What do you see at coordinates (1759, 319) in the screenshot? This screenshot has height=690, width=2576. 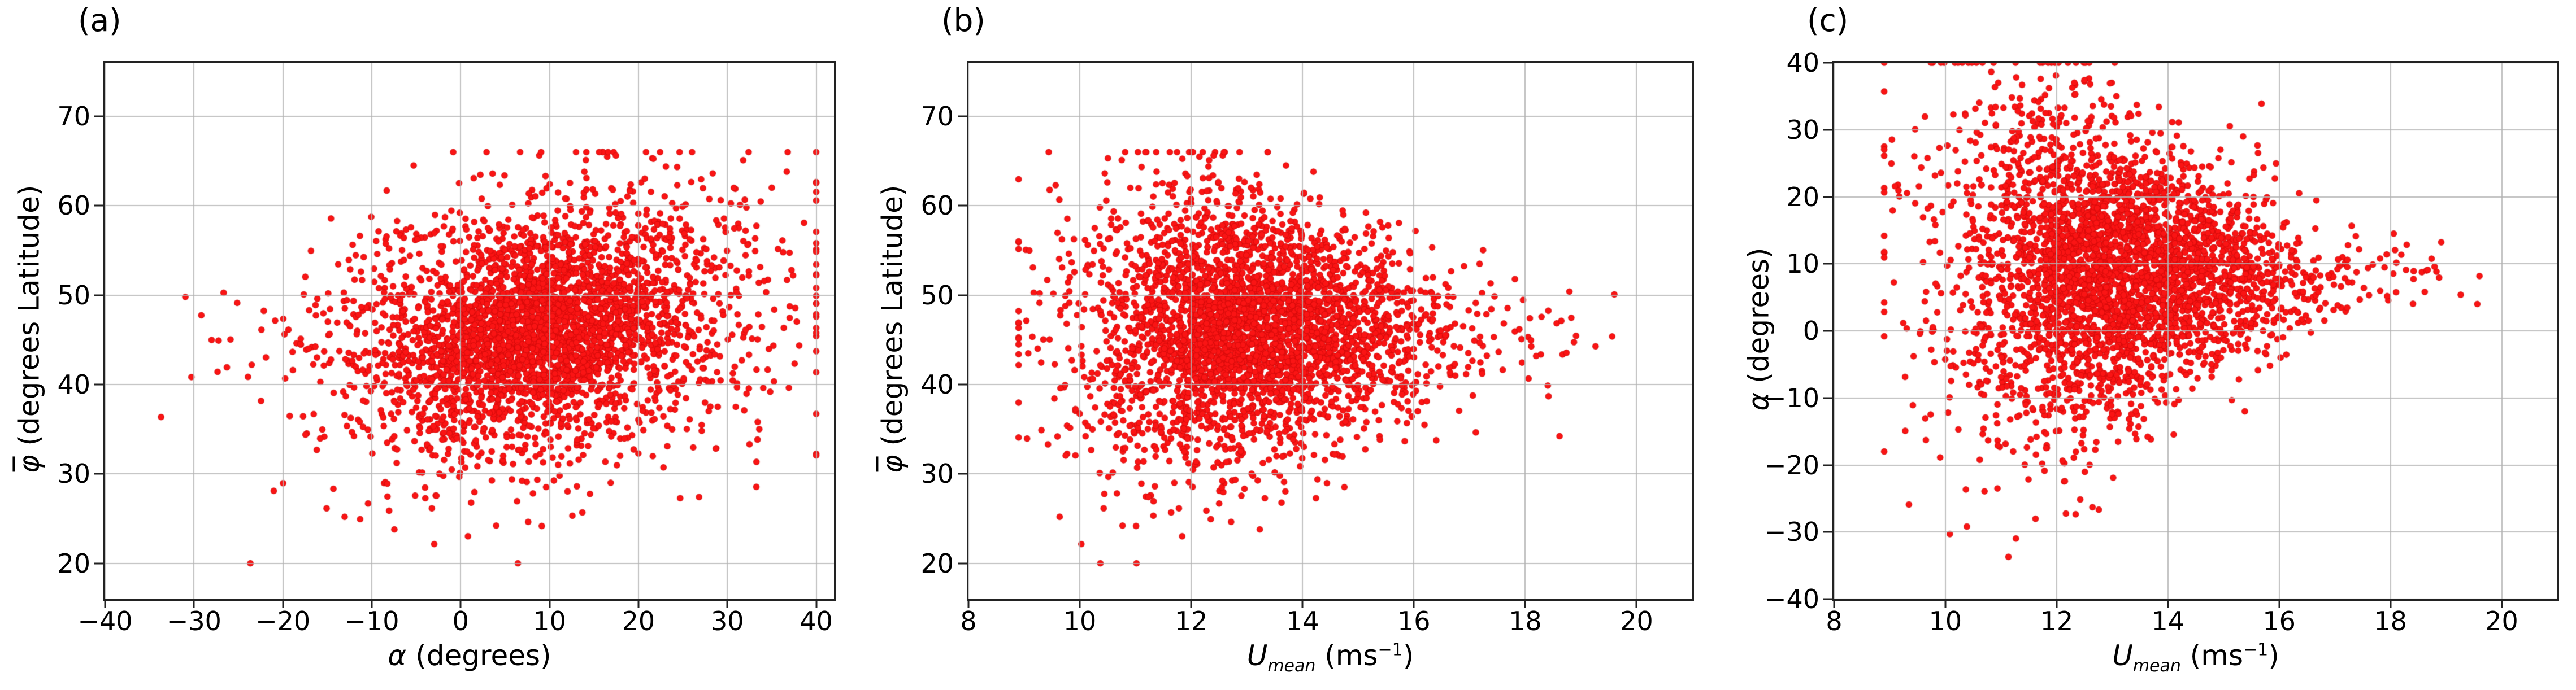 I see `y-axis-unit-text: (degrees)` at bounding box center [1759, 319].